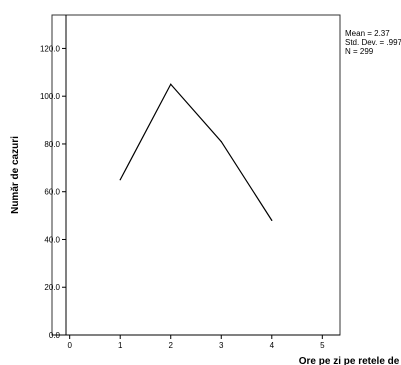  I want to click on stats-n: N = 299, so click(359, 51).